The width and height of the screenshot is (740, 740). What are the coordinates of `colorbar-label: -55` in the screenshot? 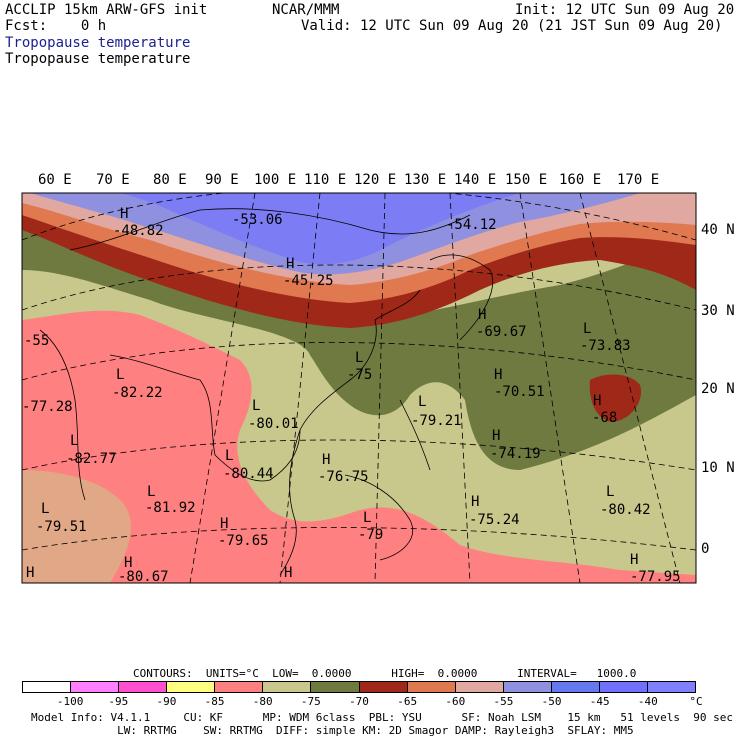 It's located at (503, 701).